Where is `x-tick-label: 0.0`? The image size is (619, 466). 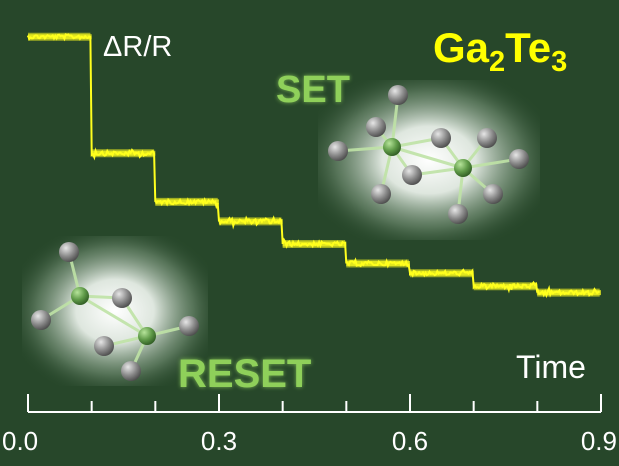
x-tick-label: 0.0 is located at coordinates (20, 441).